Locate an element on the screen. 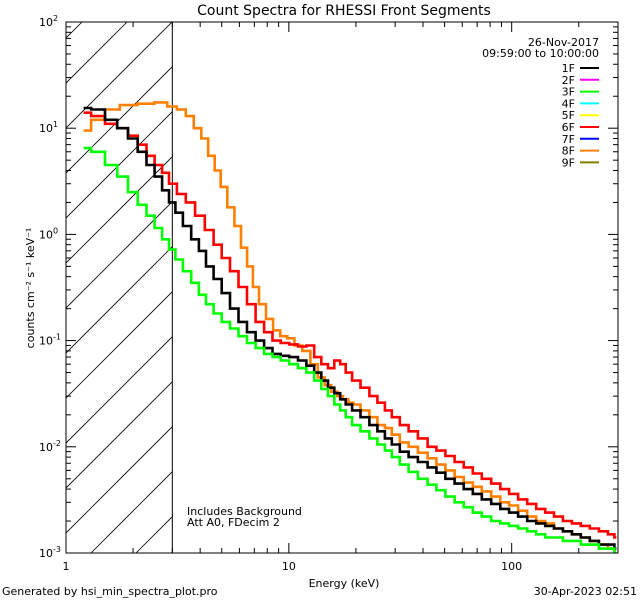 The image size is (640, 600). legend-label: 4F is located at coordinates (568, 103).